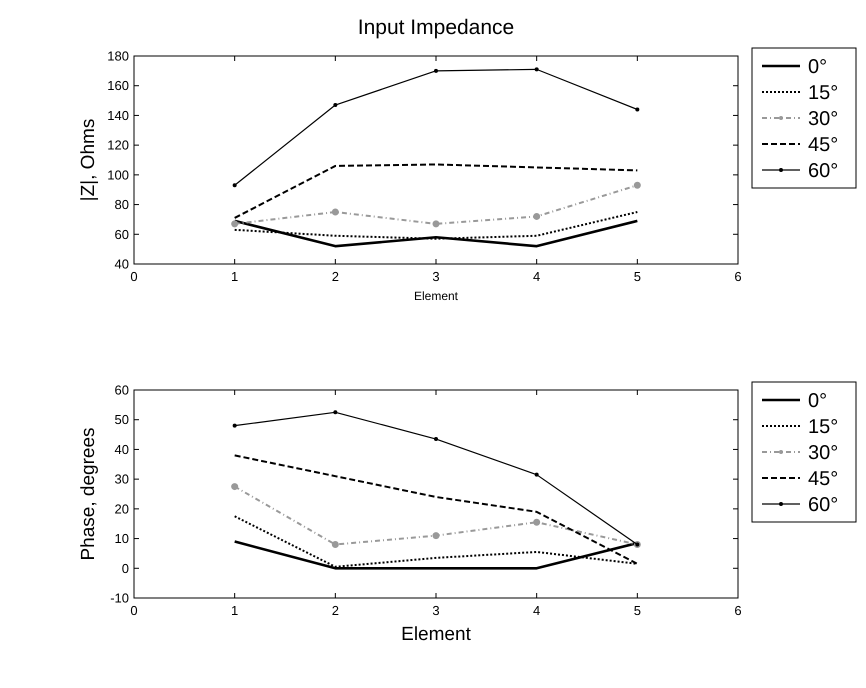 The image size is (866, 688). I want to click on y-axis-title: Phase, degrees, so click(88, 494).